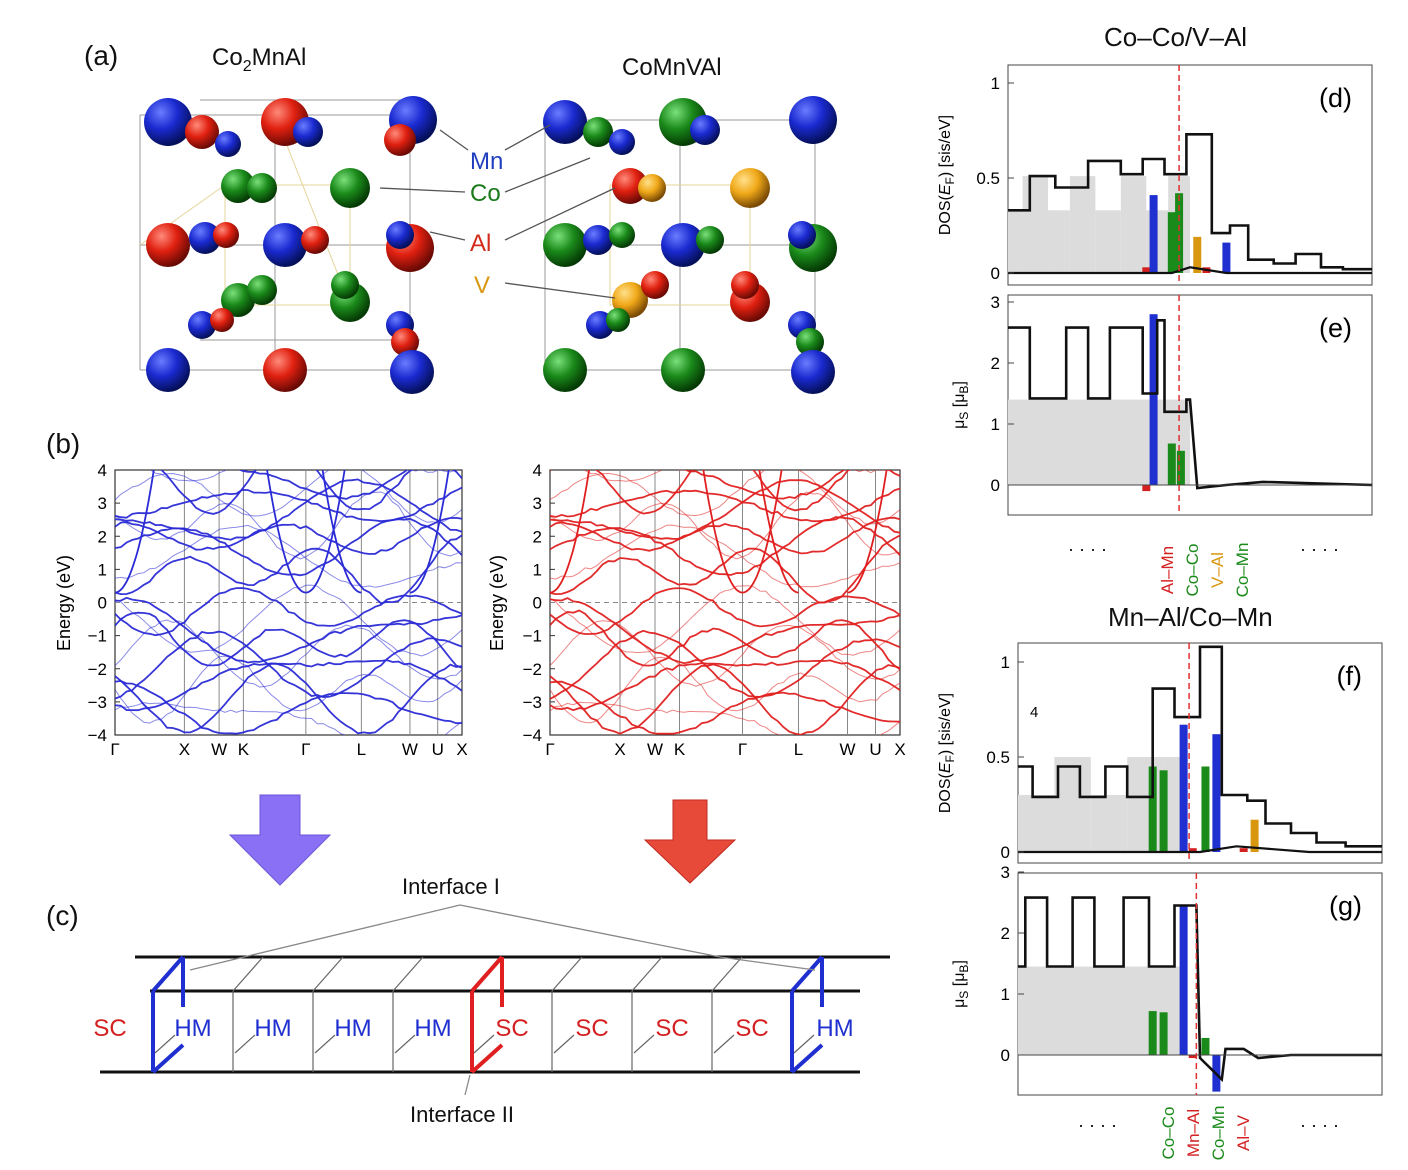 The height and width of the screenshot is (1170, 1408). Describe the element at coordinates (64, 603) in the screenshot. I see `band-left-ylabel: Energy (eV)` at that location.